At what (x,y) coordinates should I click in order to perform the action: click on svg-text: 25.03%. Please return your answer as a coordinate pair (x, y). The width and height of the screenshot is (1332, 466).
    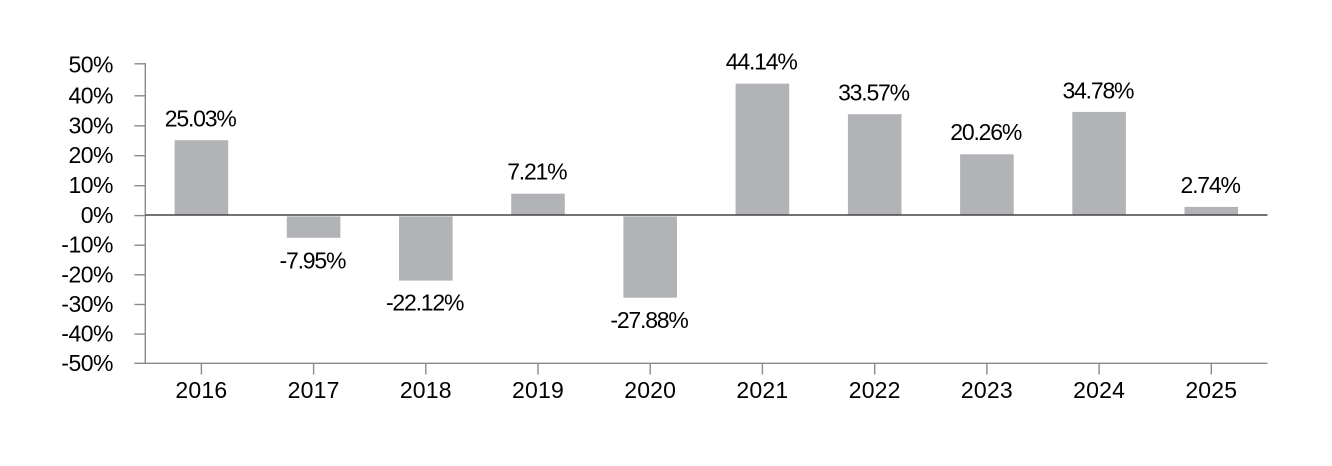
    Looking at the image, I should click on (201, 119).